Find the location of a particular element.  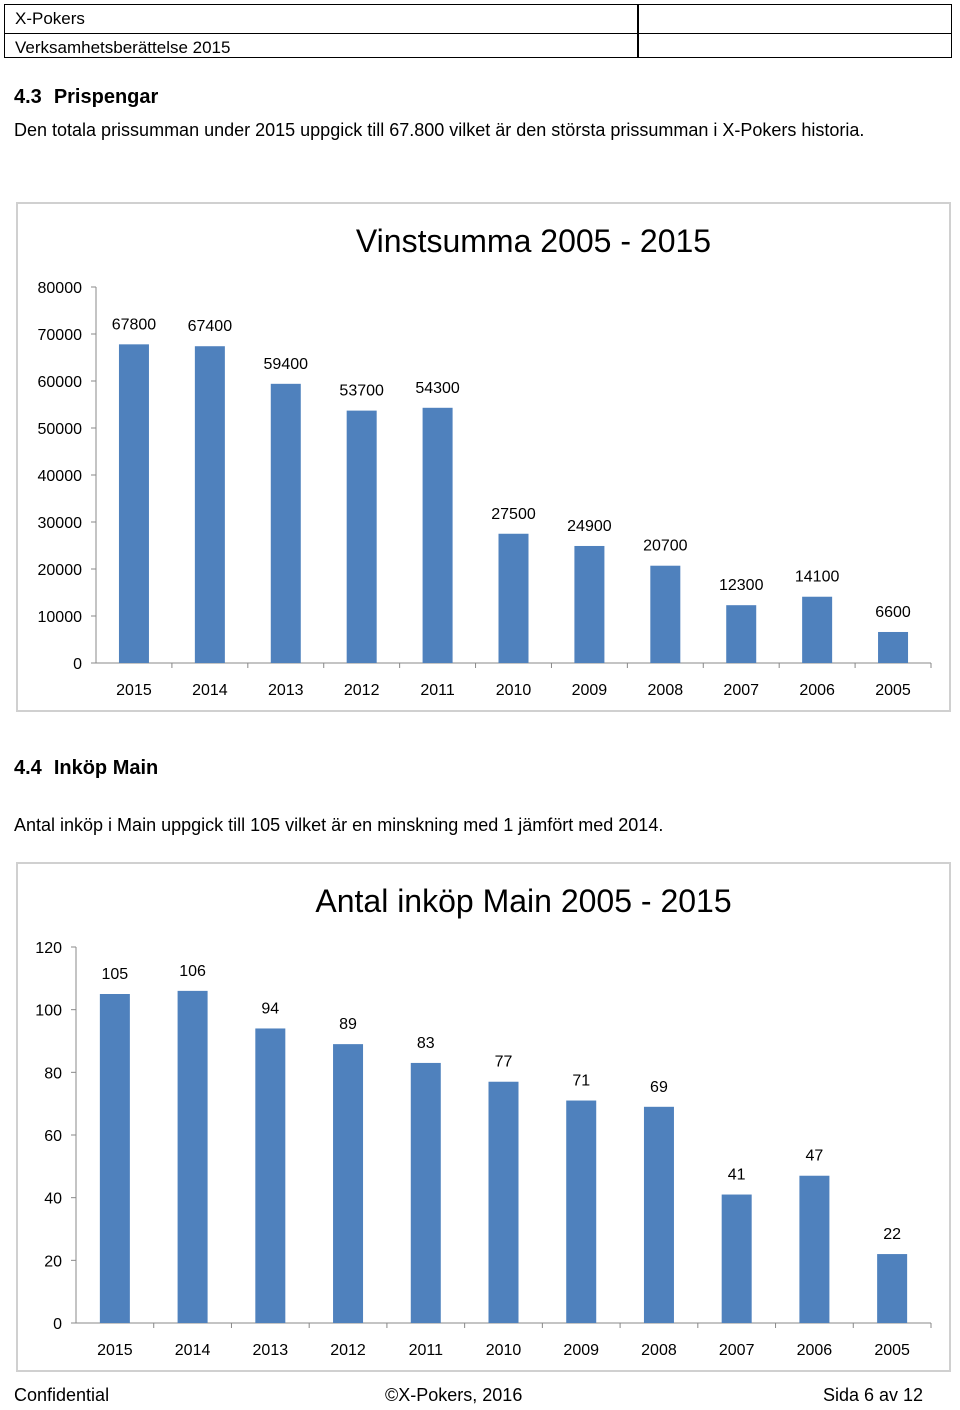

footer-page-number: Sida 6 av 12 is located at coordinates (873, 1395).